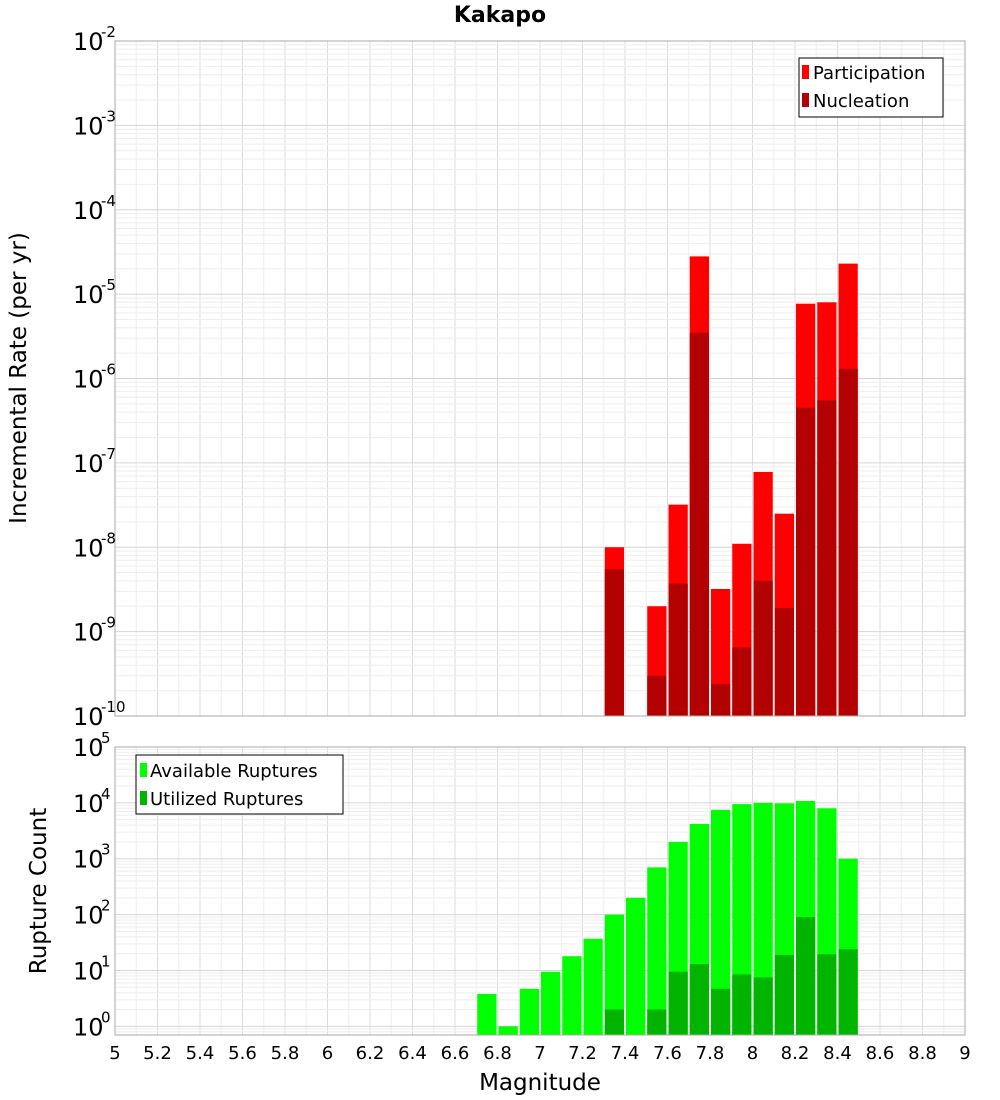 This screenshot has width=1000, height=1100. What do you see at coordinates (226, 799) in the screenshot?
I see `utilized-ruptures-legend-label: Utilized Ruptures` at bounding box center [226, 799].